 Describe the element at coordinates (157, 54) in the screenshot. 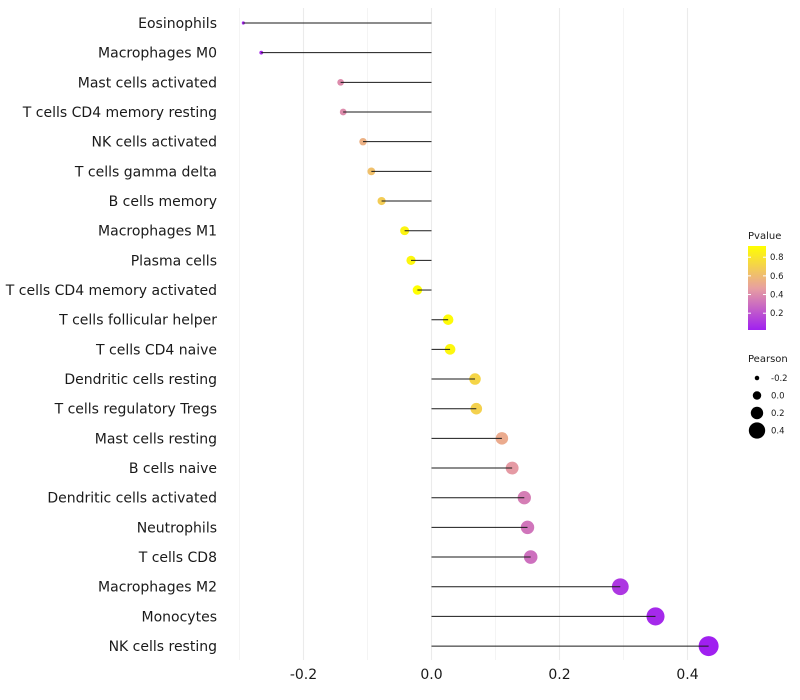

I see `y-tick-label: Macrophages M0` at that location.